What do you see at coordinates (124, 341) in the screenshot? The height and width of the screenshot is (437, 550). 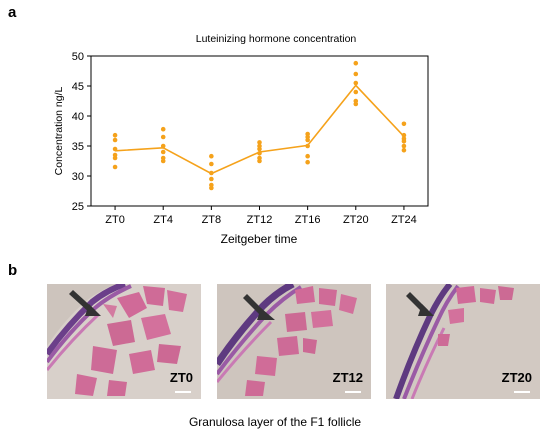 I see `micrograph-zt0: ZT0` at bounding box center [124, 341].